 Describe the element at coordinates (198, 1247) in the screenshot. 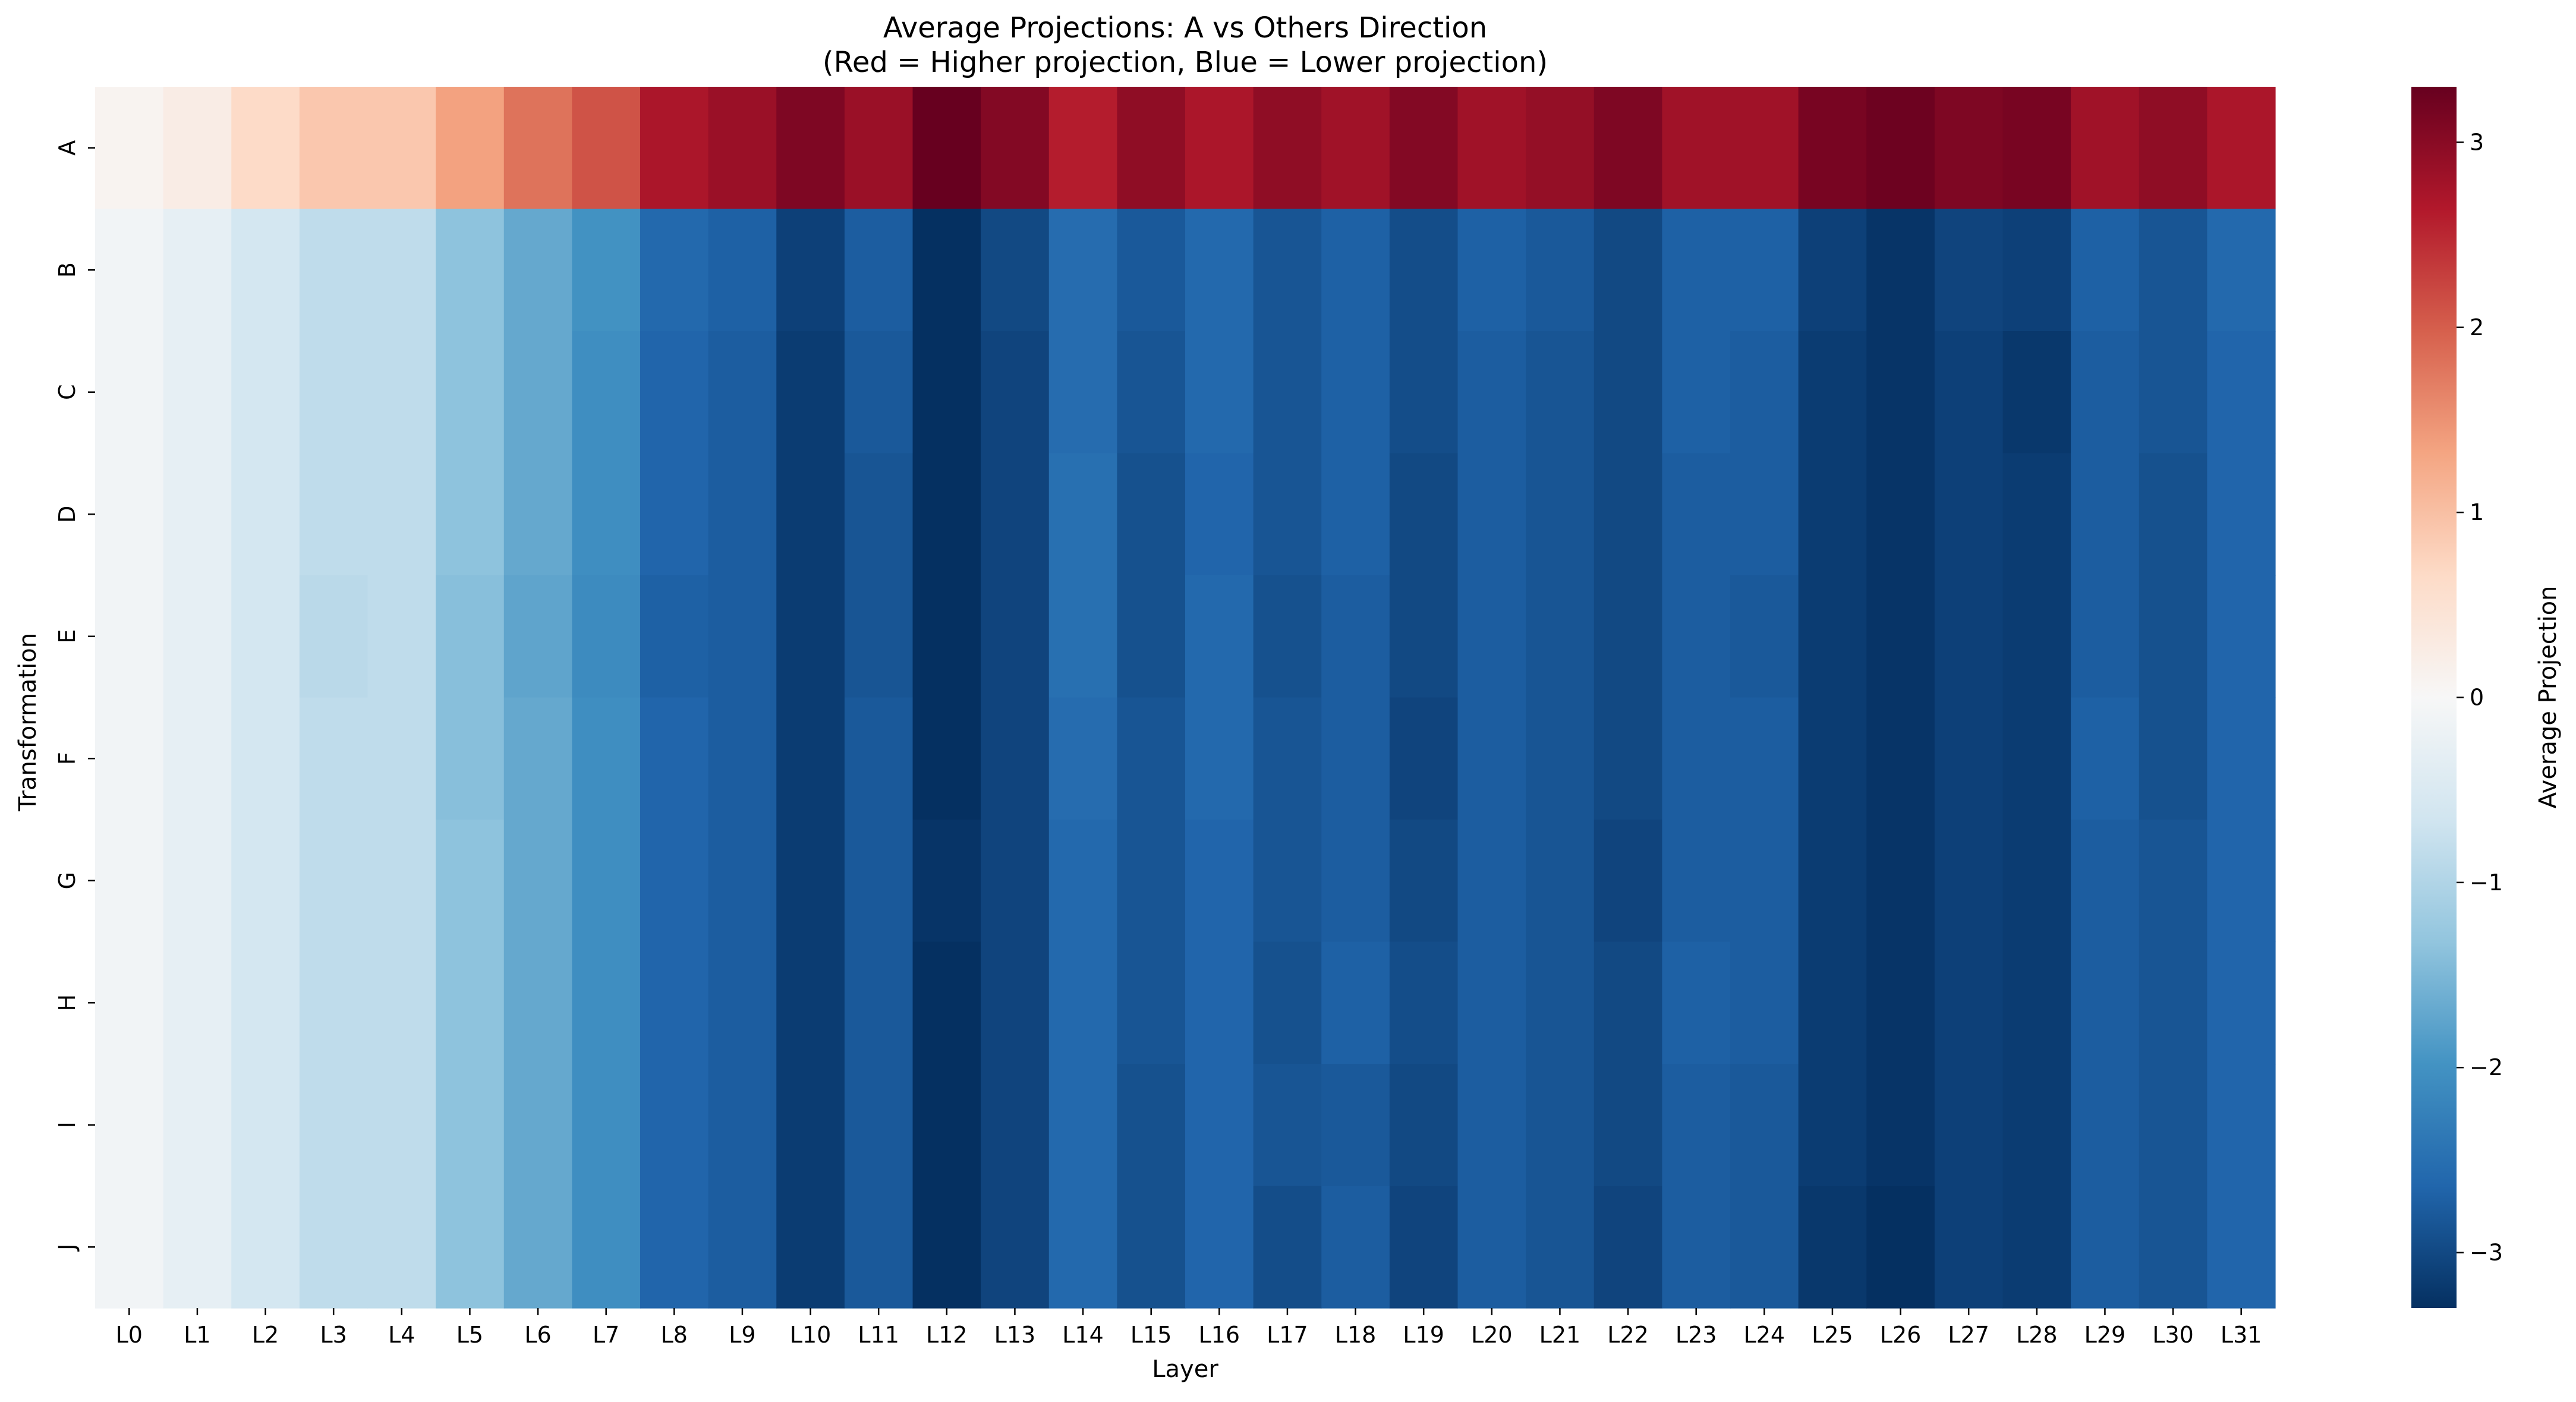

I see `heatmap-cell-J-L1` at that location.